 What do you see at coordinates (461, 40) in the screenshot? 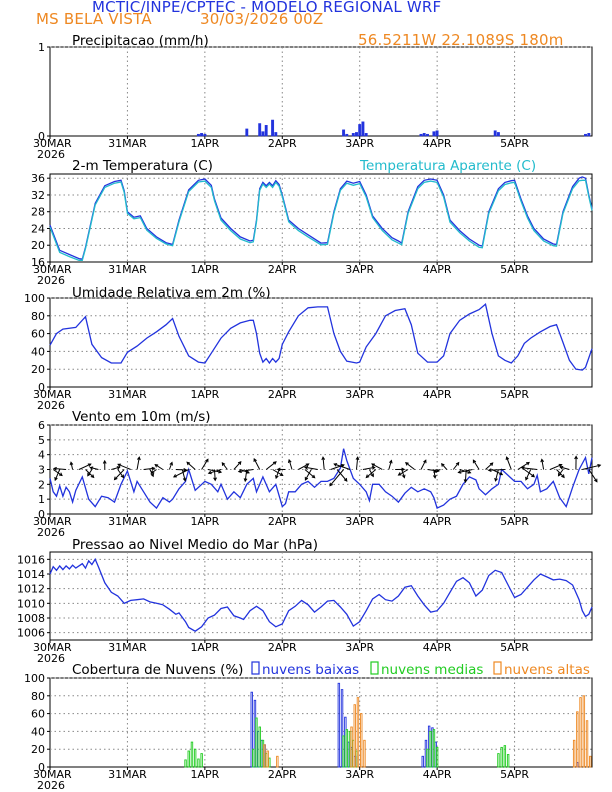
I see `coordinates-label: 56.5211W 22.1089S 180m` at bounding box center [461, 40].